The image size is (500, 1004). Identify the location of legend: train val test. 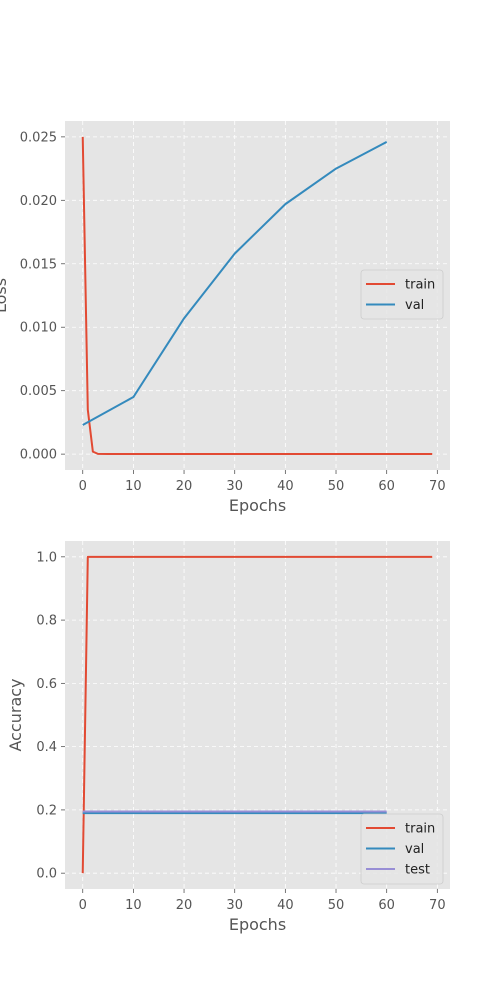
(402, 849).